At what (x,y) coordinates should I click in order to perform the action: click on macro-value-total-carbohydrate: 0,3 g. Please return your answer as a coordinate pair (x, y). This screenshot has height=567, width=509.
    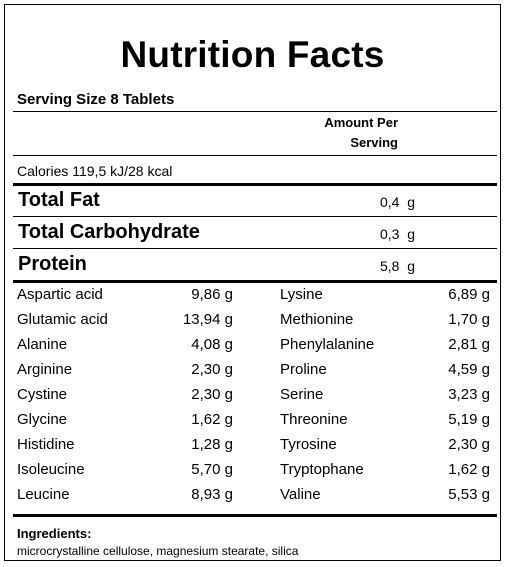
    Looking at the image, I should click on (397, 234).